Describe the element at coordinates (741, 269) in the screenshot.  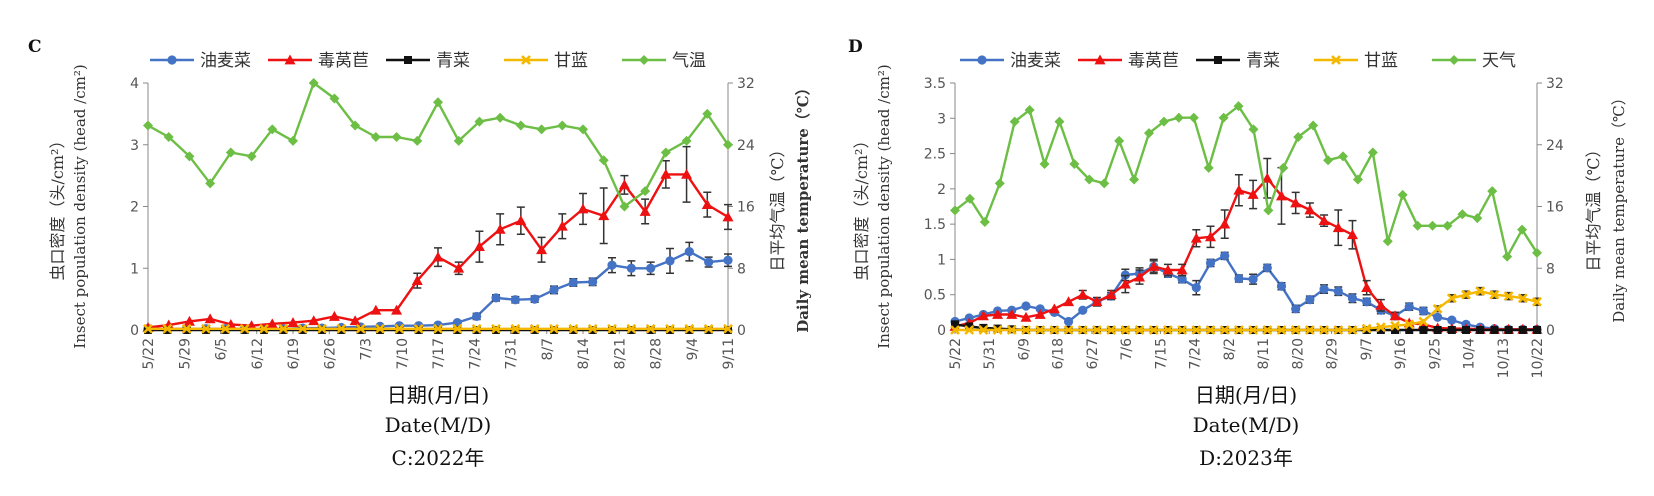
I see `right-tick-label: 8` at that location.